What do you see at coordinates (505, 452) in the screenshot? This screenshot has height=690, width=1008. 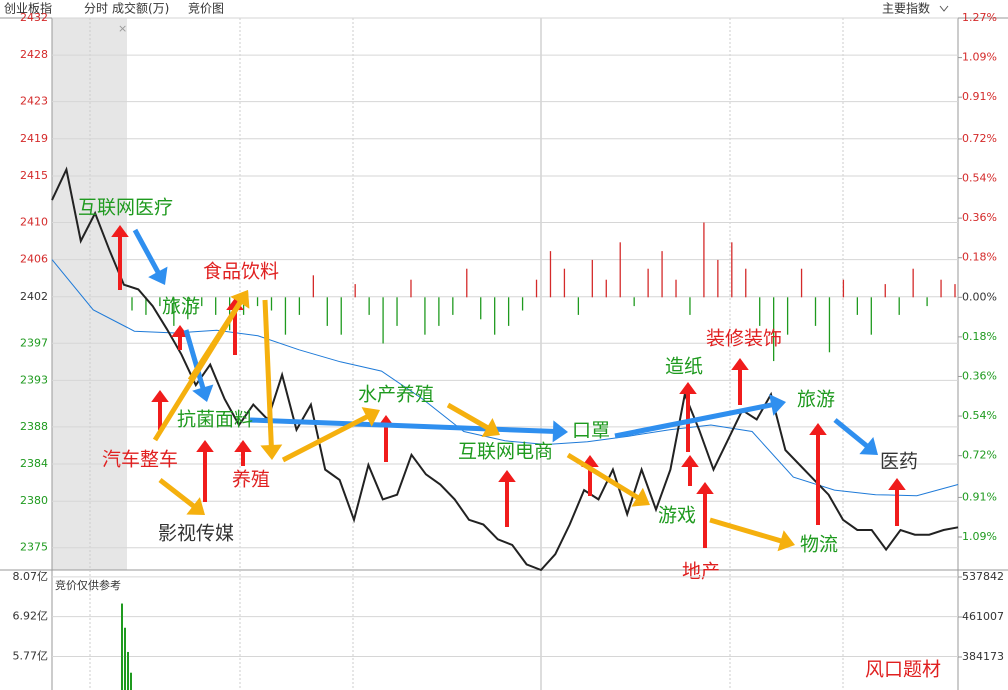 I see `annotation: 互联网电商` at bounding box center [505, 452].